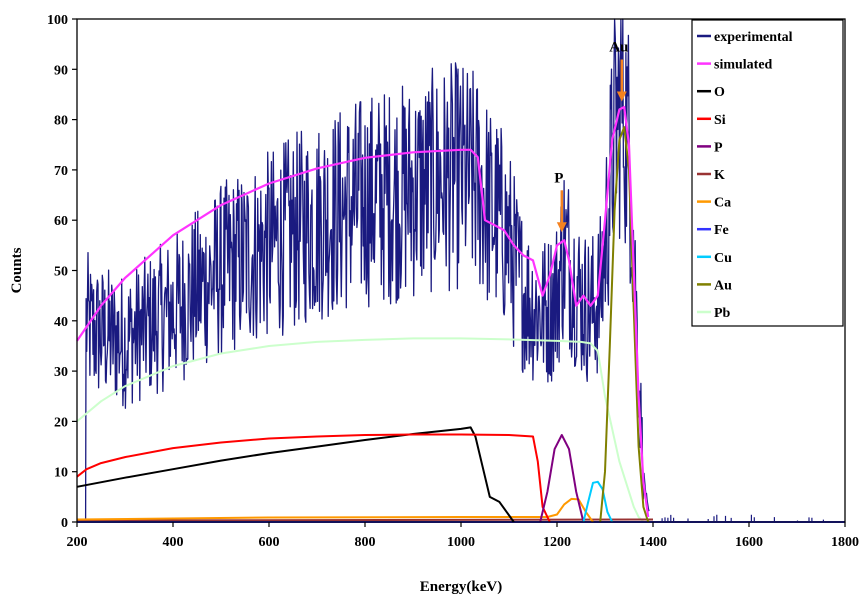 This screenshot has width=867, height=598. What do you see at coordinates (722, 313) in the screenshot?
I see `legend-label: Pb` at bounding box center [722, 313].